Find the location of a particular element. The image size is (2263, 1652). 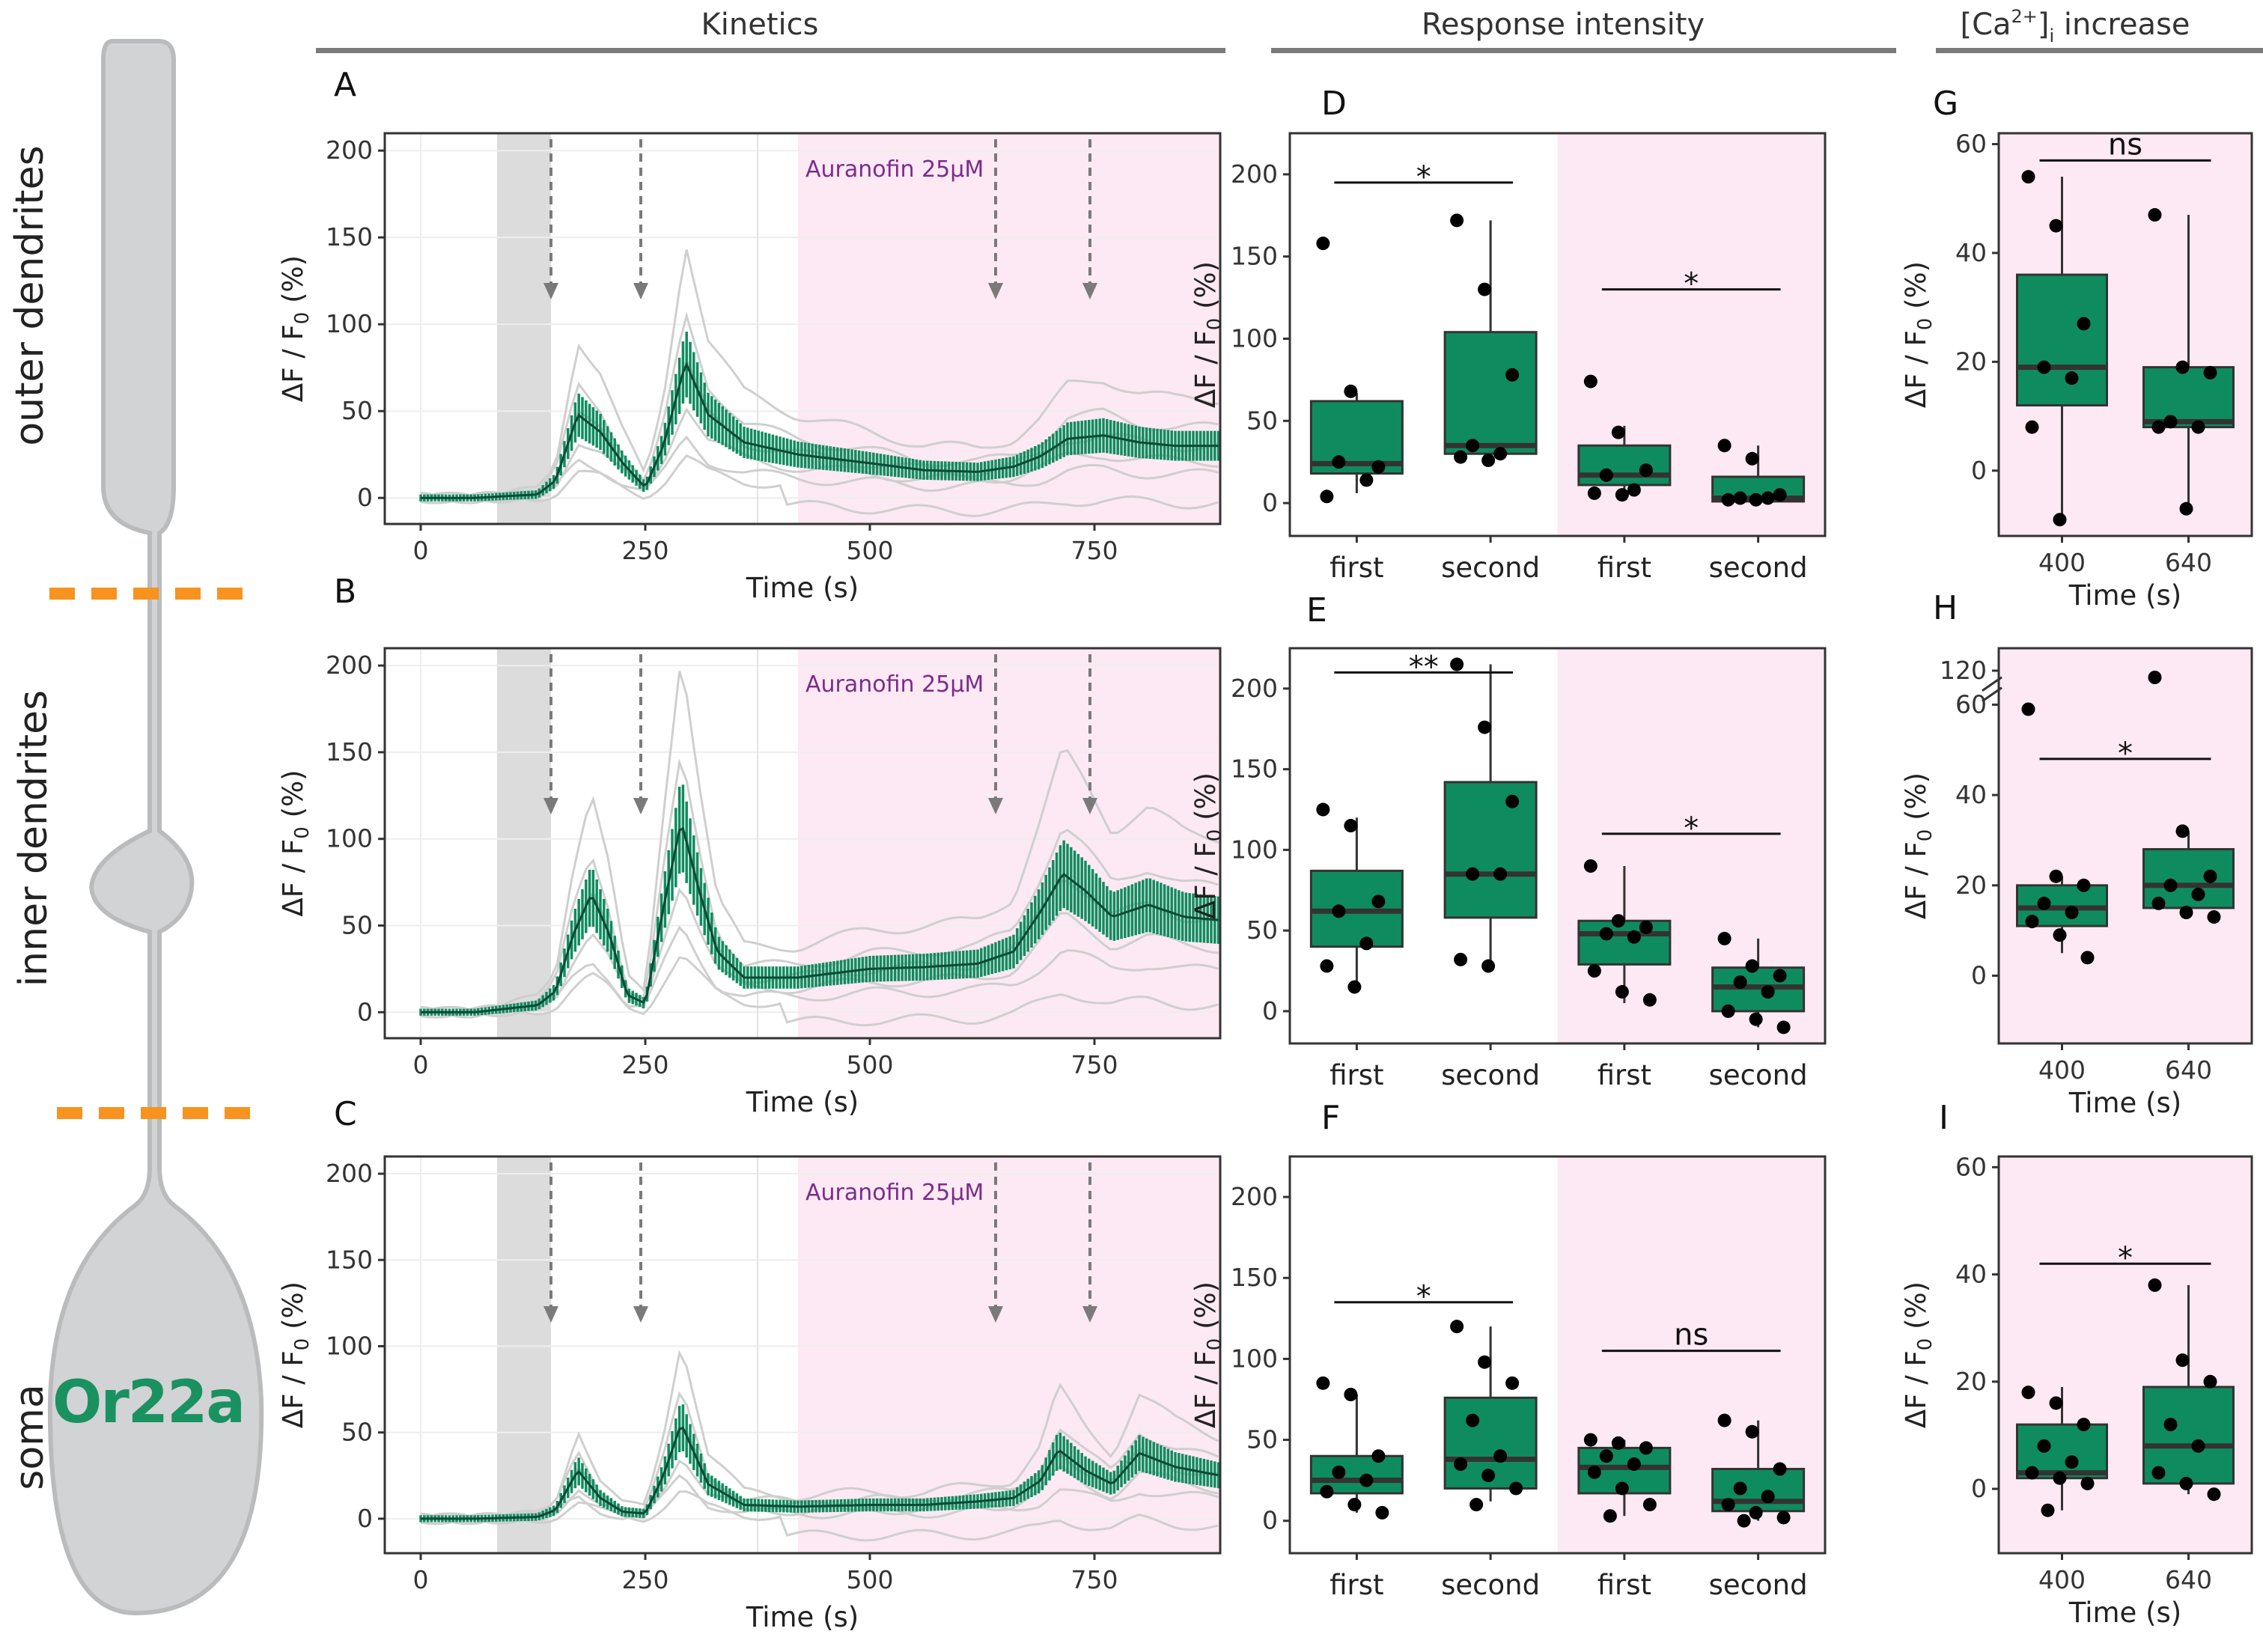

prestim-window is located at coordinates (524, 1354).